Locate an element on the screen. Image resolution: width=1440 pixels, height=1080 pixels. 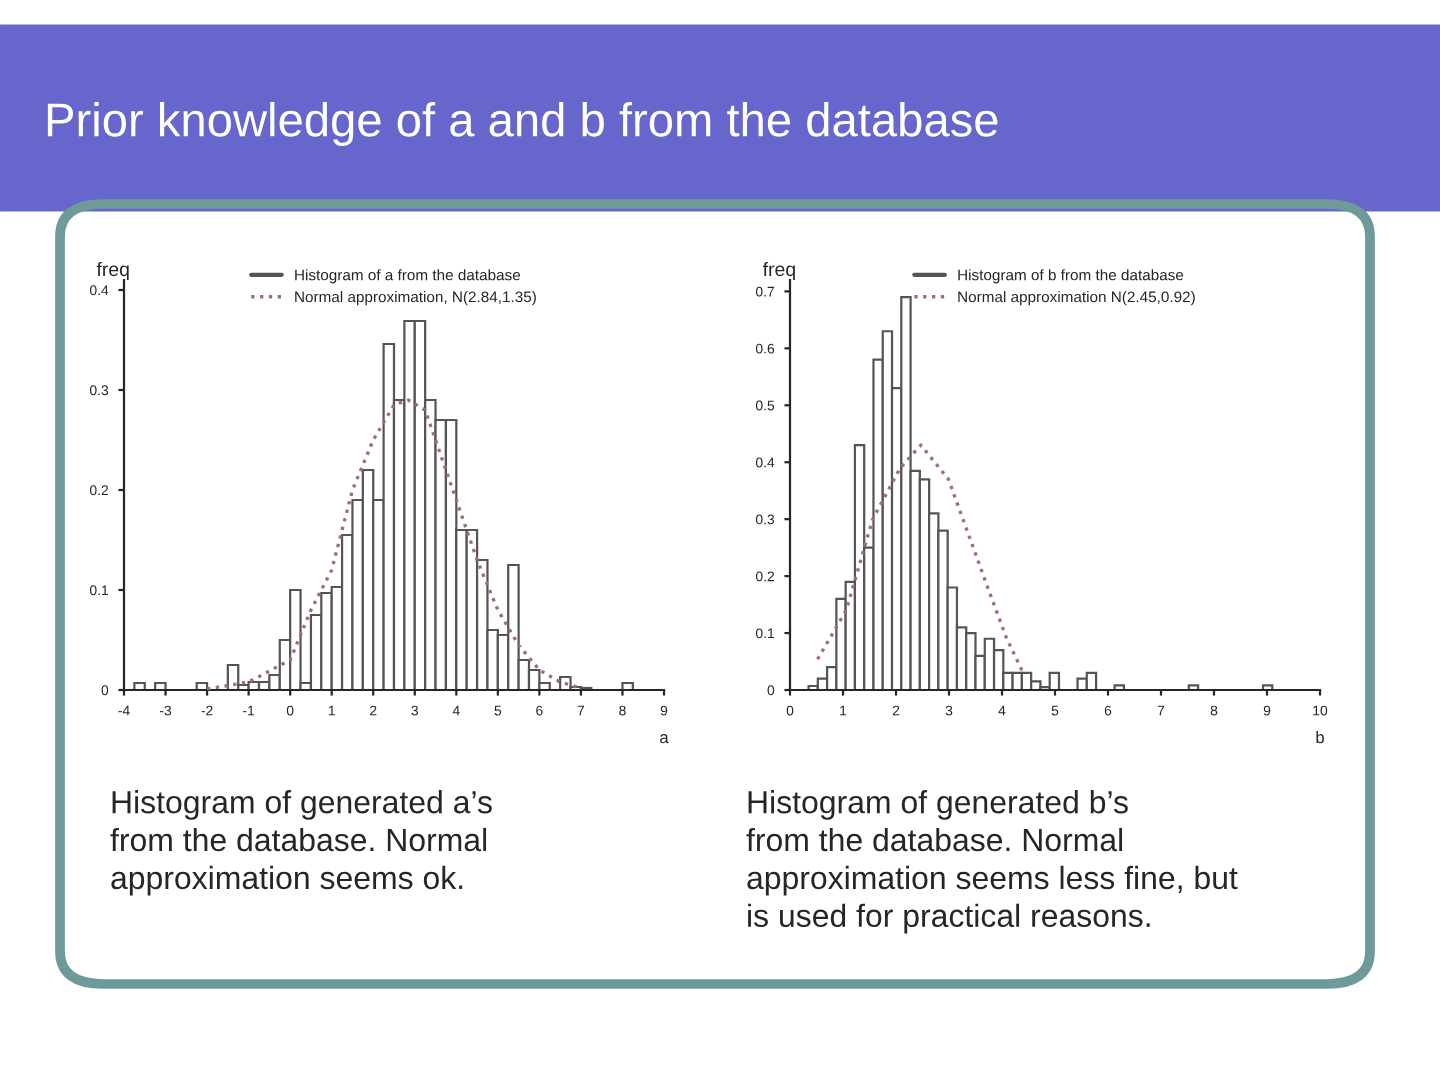
x-axis-title: b is located at coordinates (1320, 737).